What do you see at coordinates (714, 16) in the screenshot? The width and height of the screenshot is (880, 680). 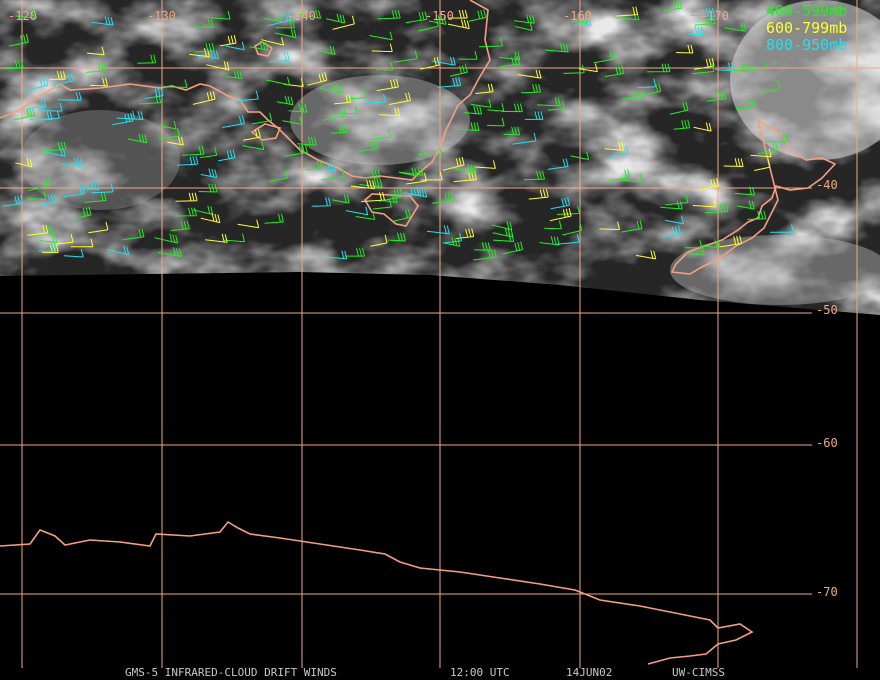 I see `longitude-label: -170` at bounding box center [714, 16].